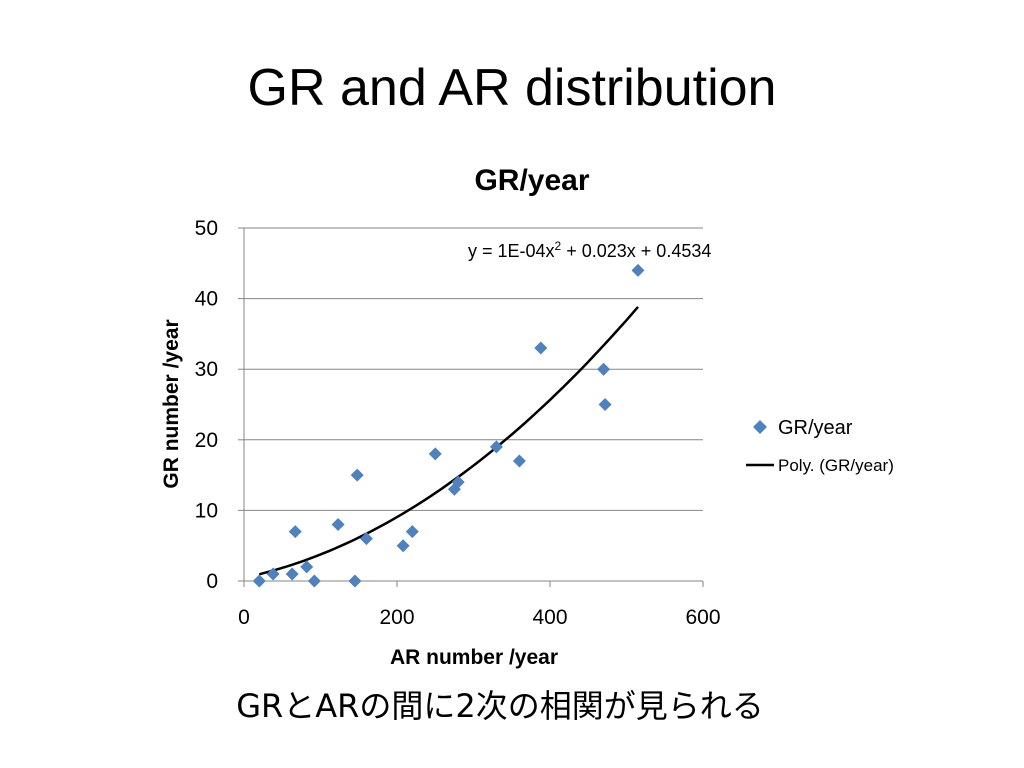 The width and height of the screenshot is (1024, 768). I want to click on y-tick-label: 50, so click(206, 228).